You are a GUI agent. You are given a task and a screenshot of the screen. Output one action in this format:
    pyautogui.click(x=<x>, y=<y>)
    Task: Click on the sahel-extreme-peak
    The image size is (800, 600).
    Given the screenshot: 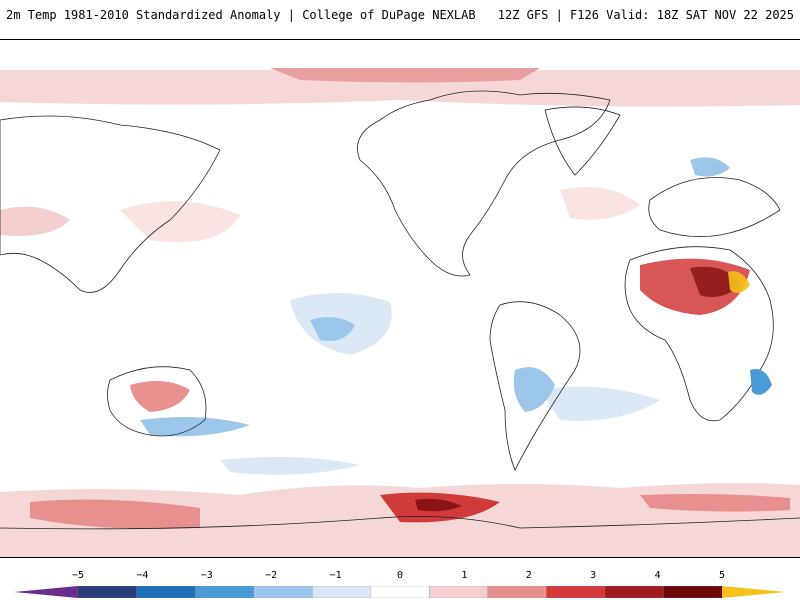 What is the action you would take?
    pyautogui.click(x=739, y=282)
    